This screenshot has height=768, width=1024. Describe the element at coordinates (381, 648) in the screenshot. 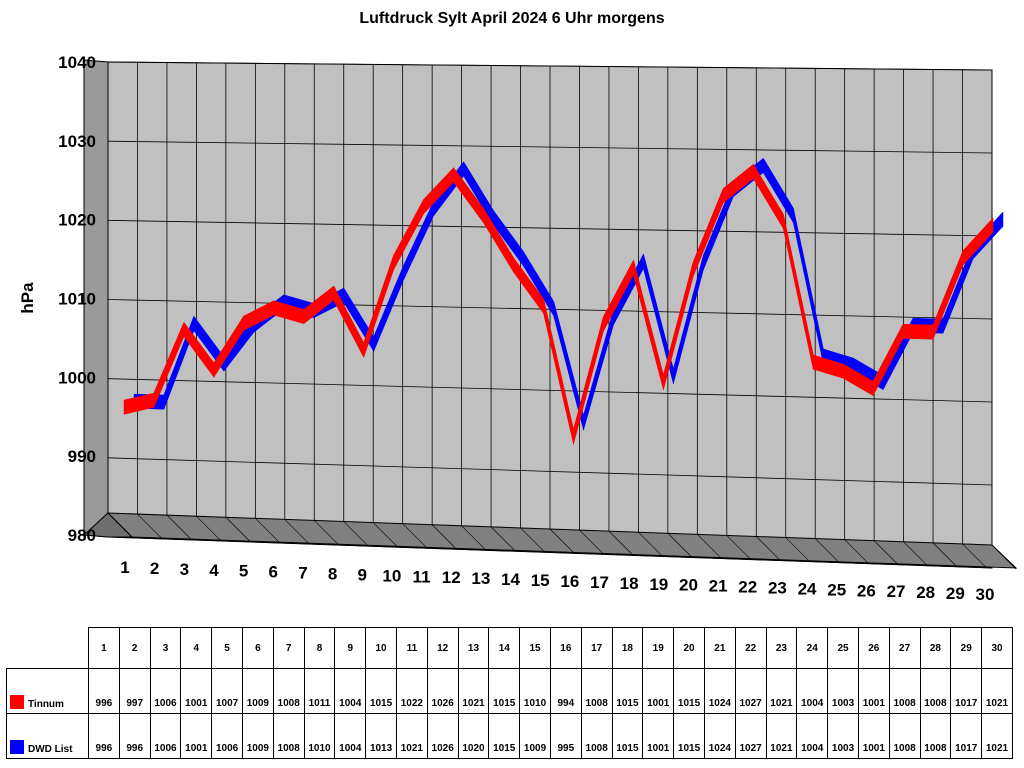

I see `table-header-cell: 10` at that location.